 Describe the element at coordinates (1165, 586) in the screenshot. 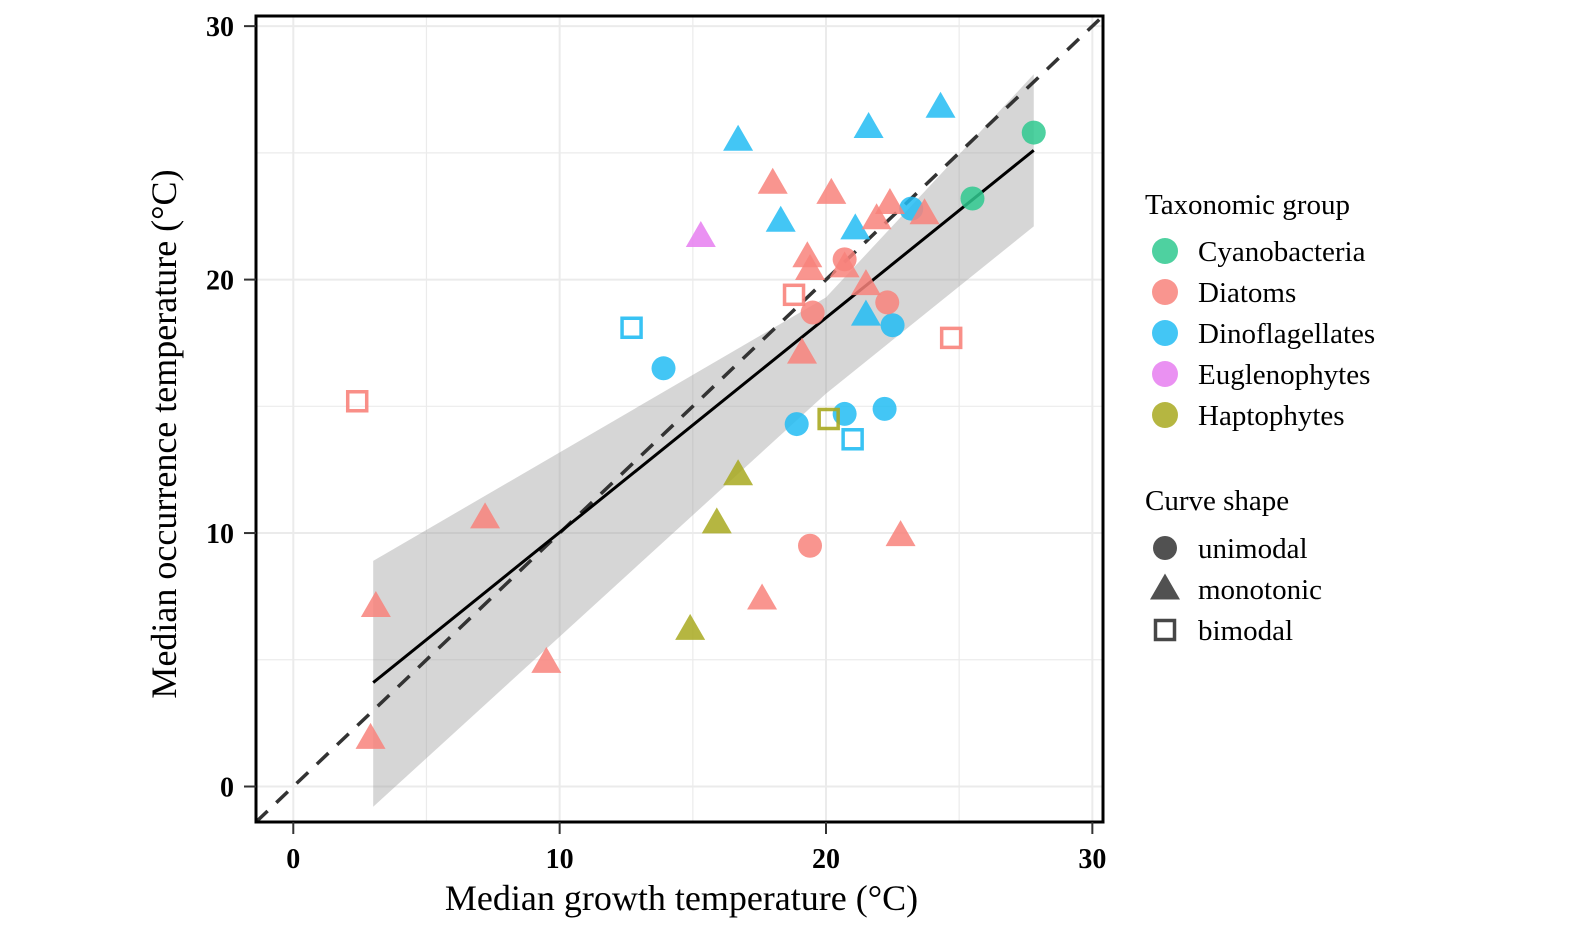

I see `legend-key-monotonic` at that location.